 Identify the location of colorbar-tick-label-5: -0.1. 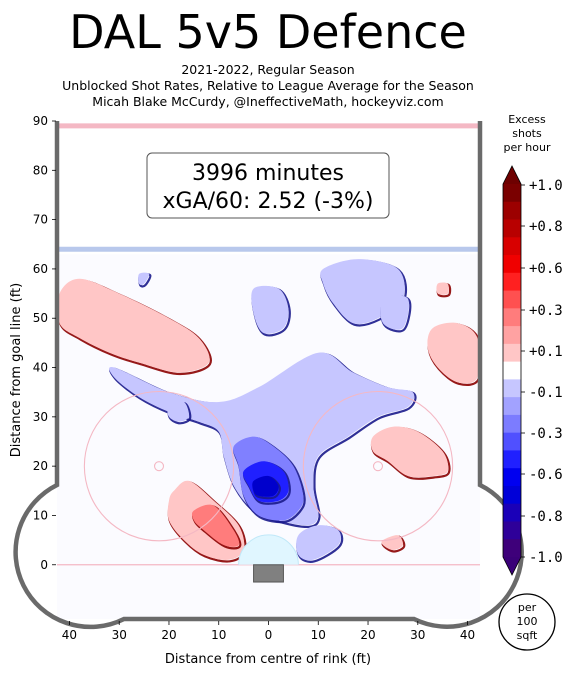
(546, 393).